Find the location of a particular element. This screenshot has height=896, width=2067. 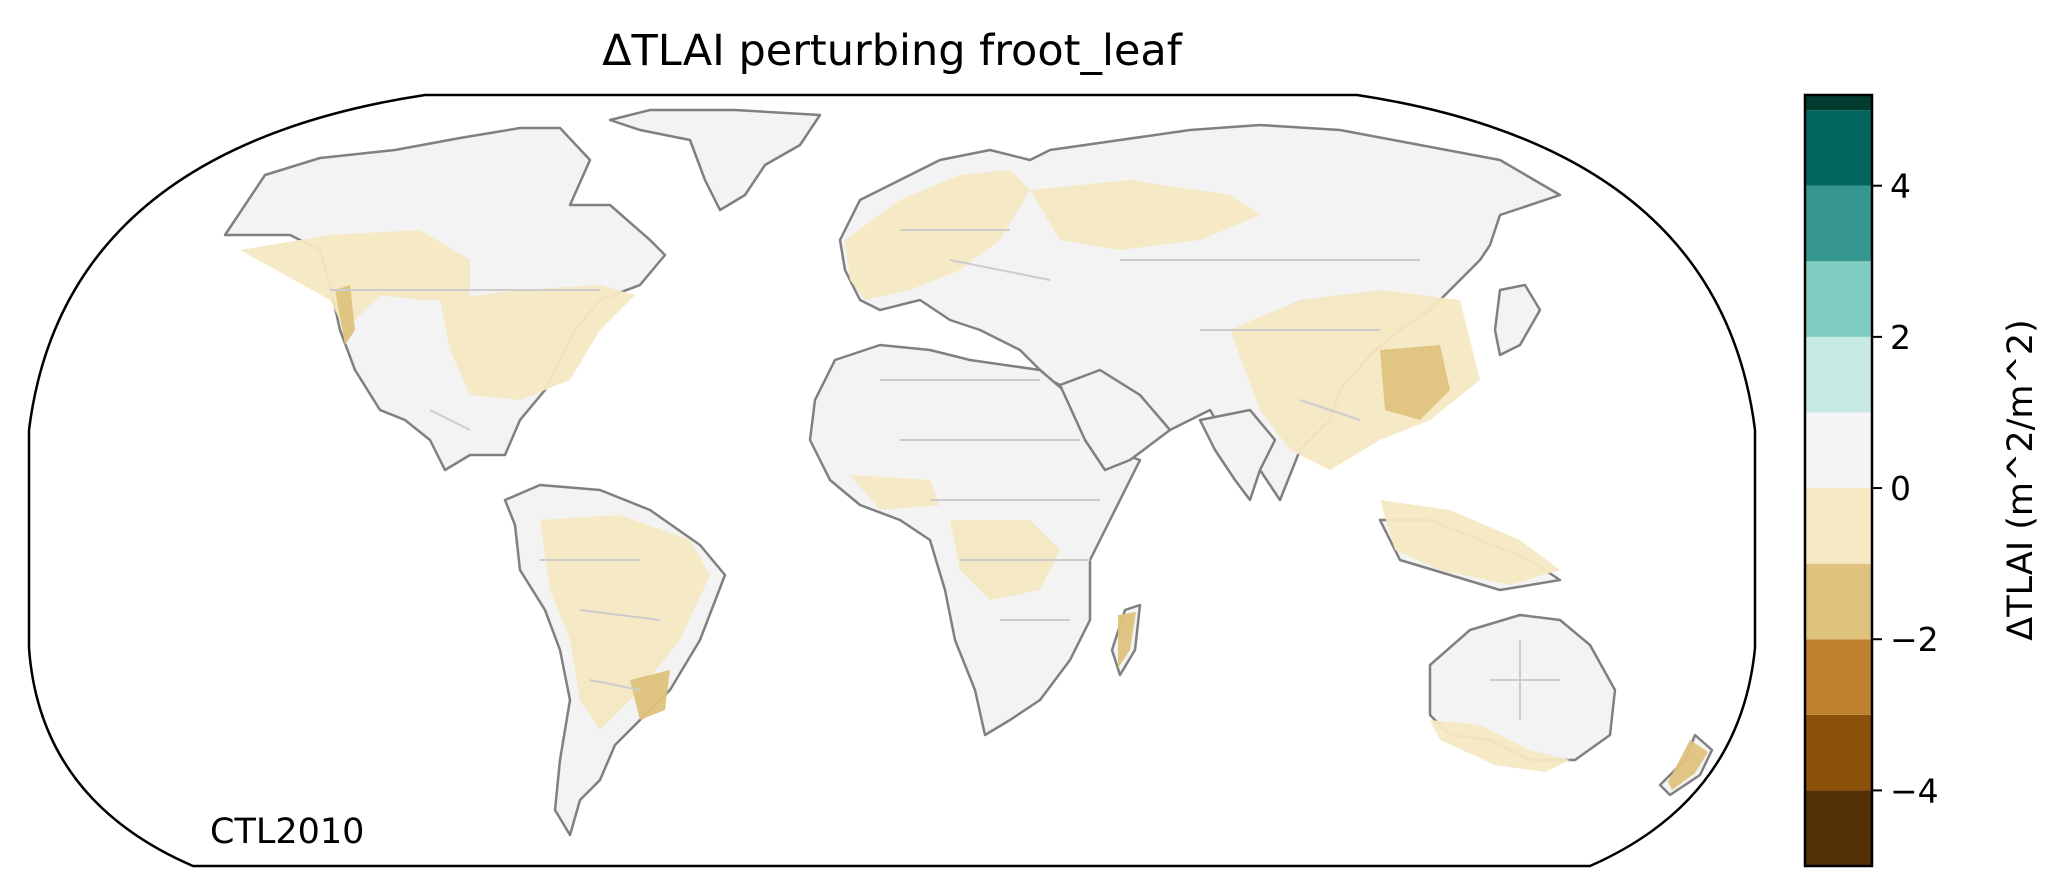

colorbar: −4 −2 0 2 4 ΔTLAI (m^2/m^2) is located at coordinates (1922, 480).